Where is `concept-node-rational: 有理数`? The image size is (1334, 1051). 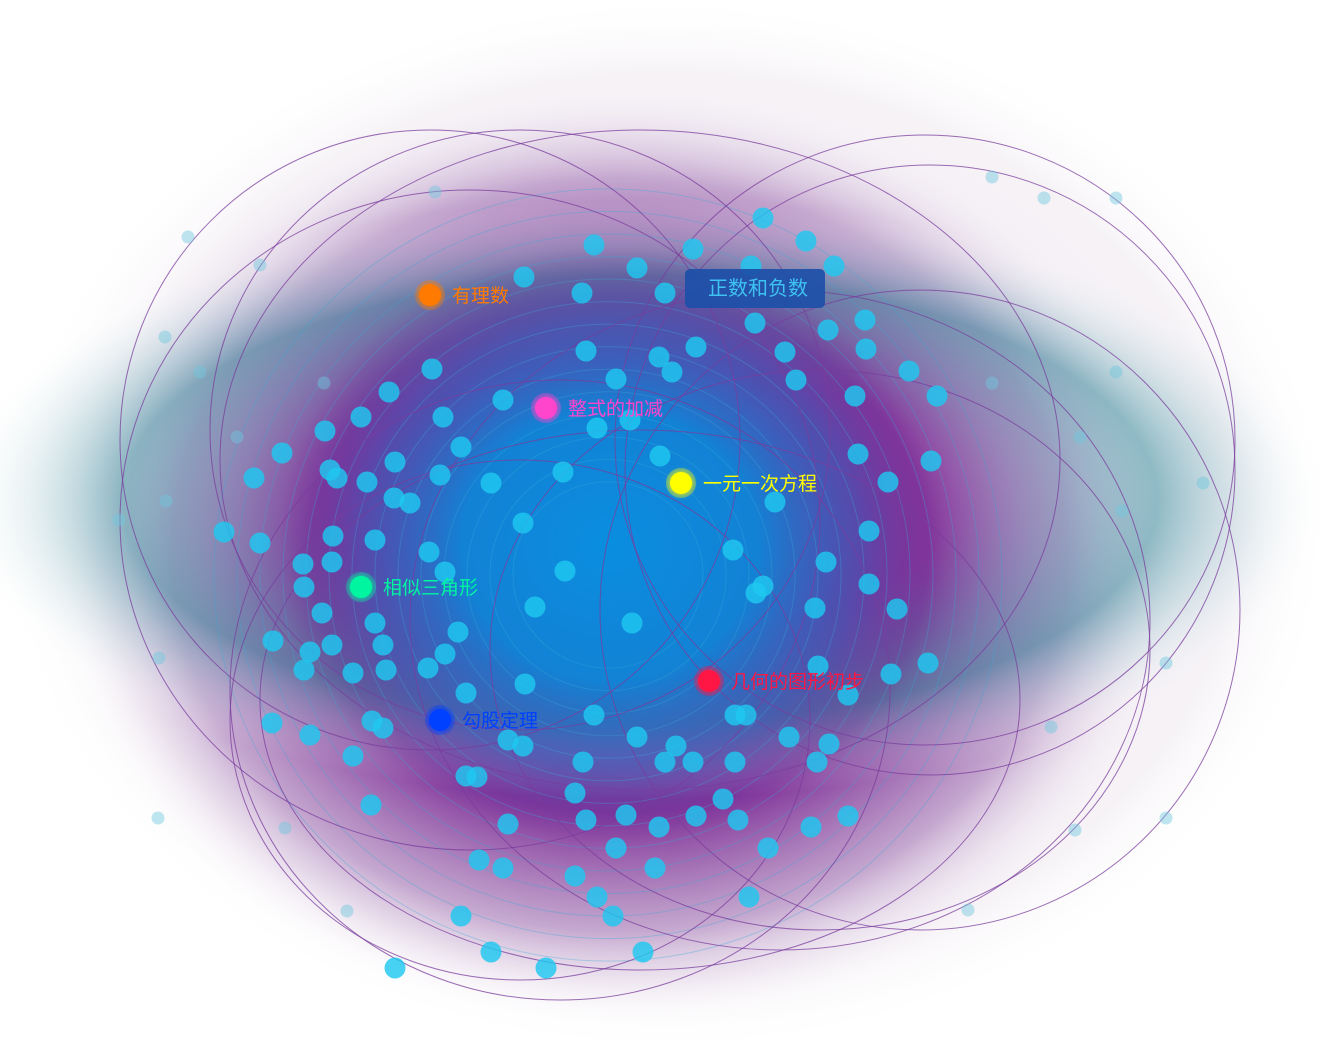
concept-node-rational: 有理数 is located at coordinates (462, 295).